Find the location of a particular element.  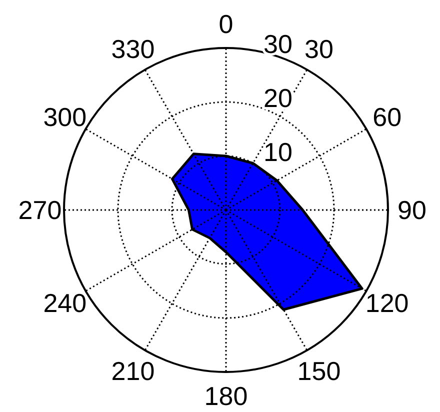

spoke-label: 270 is located at coordinates (40, 210).